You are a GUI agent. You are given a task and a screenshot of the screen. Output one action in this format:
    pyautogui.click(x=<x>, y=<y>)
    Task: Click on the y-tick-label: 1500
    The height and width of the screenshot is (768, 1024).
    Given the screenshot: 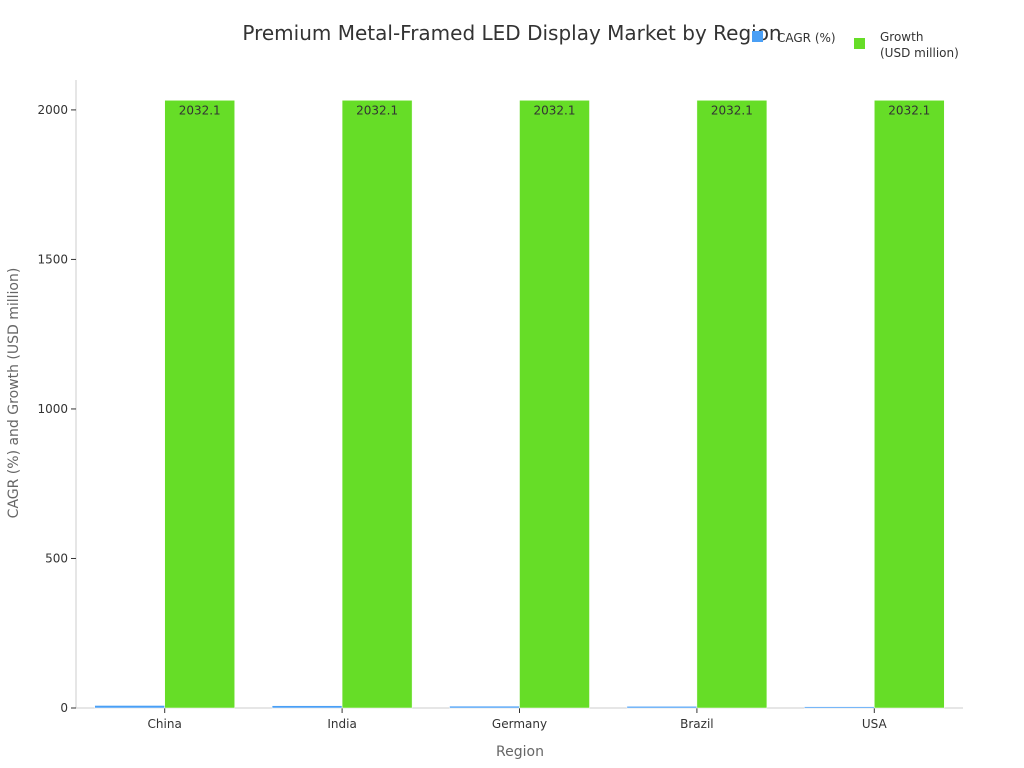 What is the action you would take?
    pyautogui.click(x=52, y=259)
    